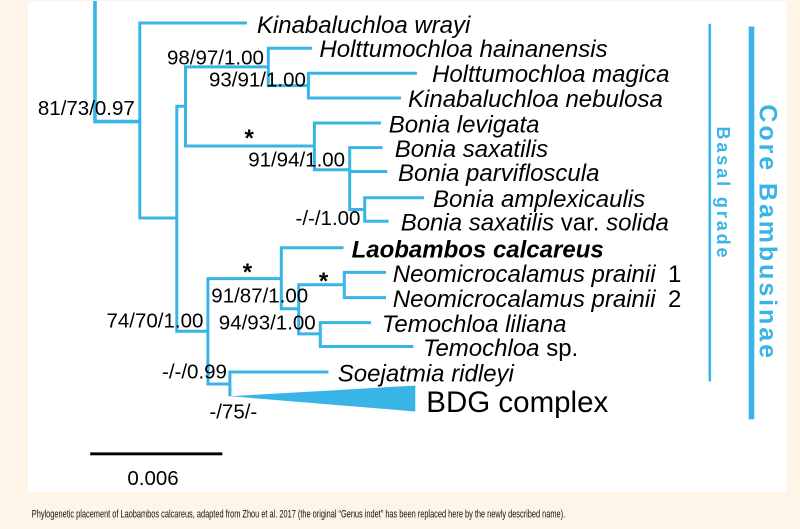 This screenshot has height=529, width=800. I want to click on svg-text: Temochloa liliana, so click(474, 324).